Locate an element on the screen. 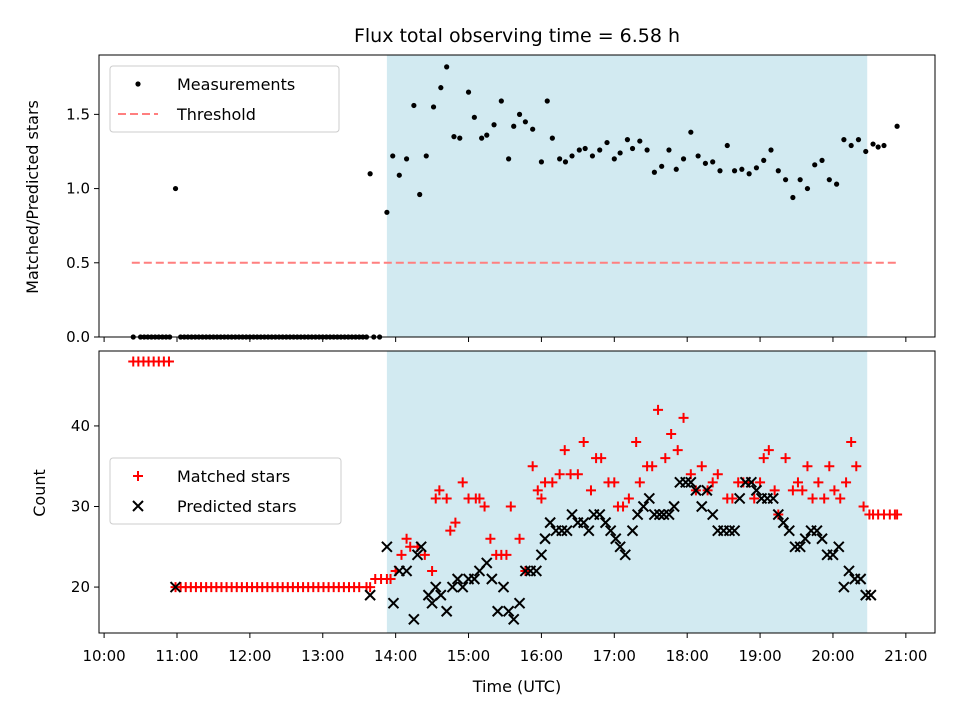 The image size is (960, 720). y-tick-label: 1.0 is located at coordinates (78, 189).